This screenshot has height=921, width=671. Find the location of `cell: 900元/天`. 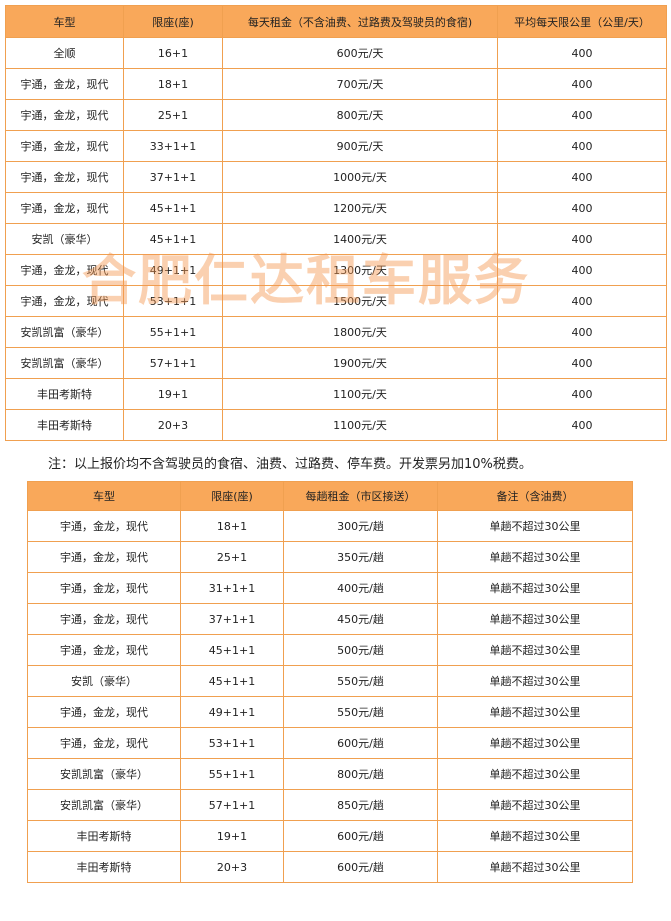

cell: 900元/天 is located at coordinates (360, 146).